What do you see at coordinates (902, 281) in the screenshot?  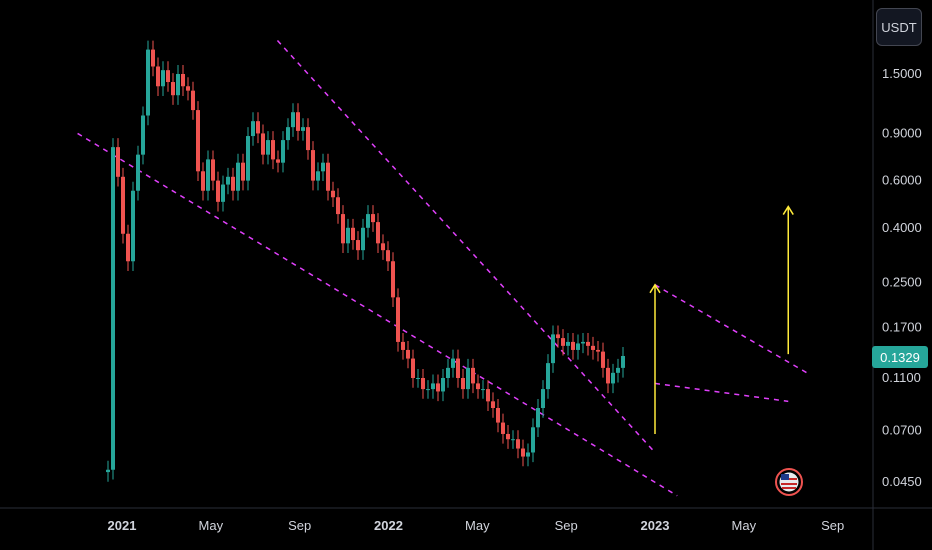 I see `y-tick-label: 0.2500` at bounding box center [902, 281].